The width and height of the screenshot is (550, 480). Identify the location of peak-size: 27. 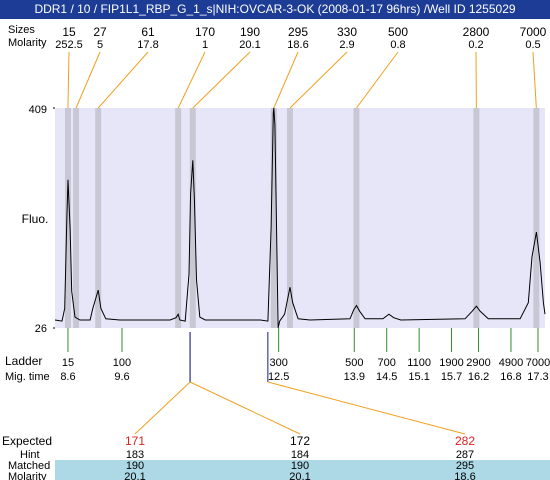
(100, 32).